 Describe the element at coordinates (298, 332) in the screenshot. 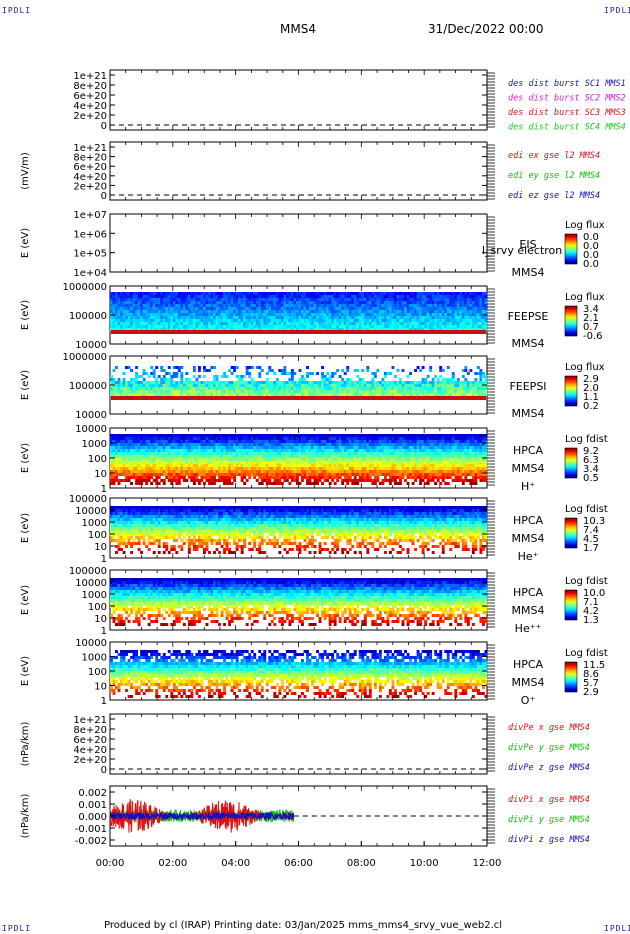

I see `p4-red-band` at that location.